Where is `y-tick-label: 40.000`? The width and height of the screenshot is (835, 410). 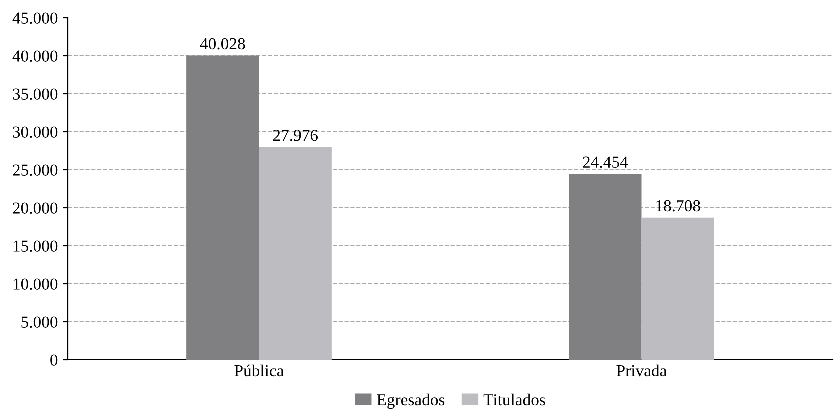 y-tick-label: 40.000 is located at coordinates (35, 56).